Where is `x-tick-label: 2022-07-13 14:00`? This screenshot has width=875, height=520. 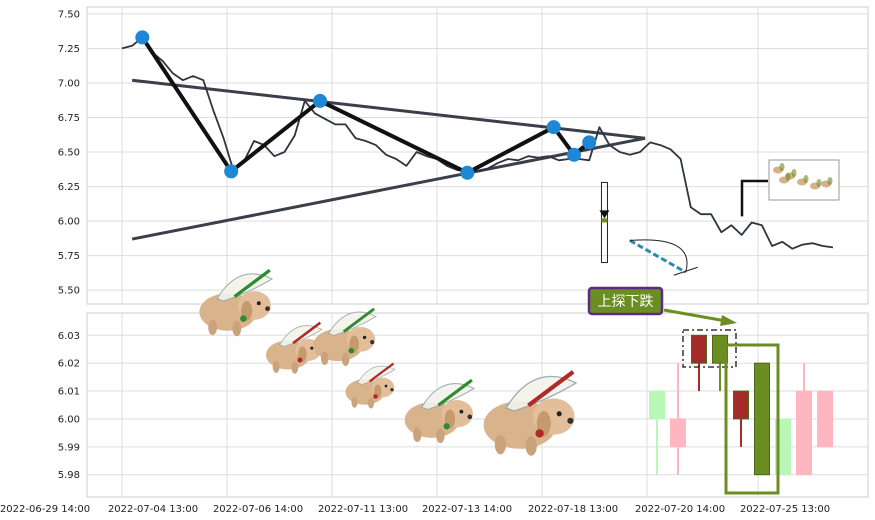
x-tick-label: 2022-07-13 14:00 is located at coordinates (467, 509).